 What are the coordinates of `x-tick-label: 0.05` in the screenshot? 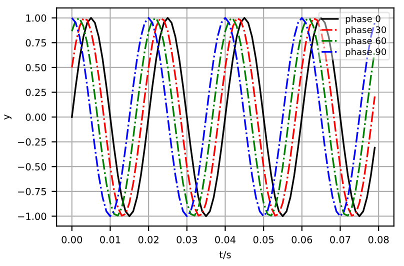 It's located at (263, 240).